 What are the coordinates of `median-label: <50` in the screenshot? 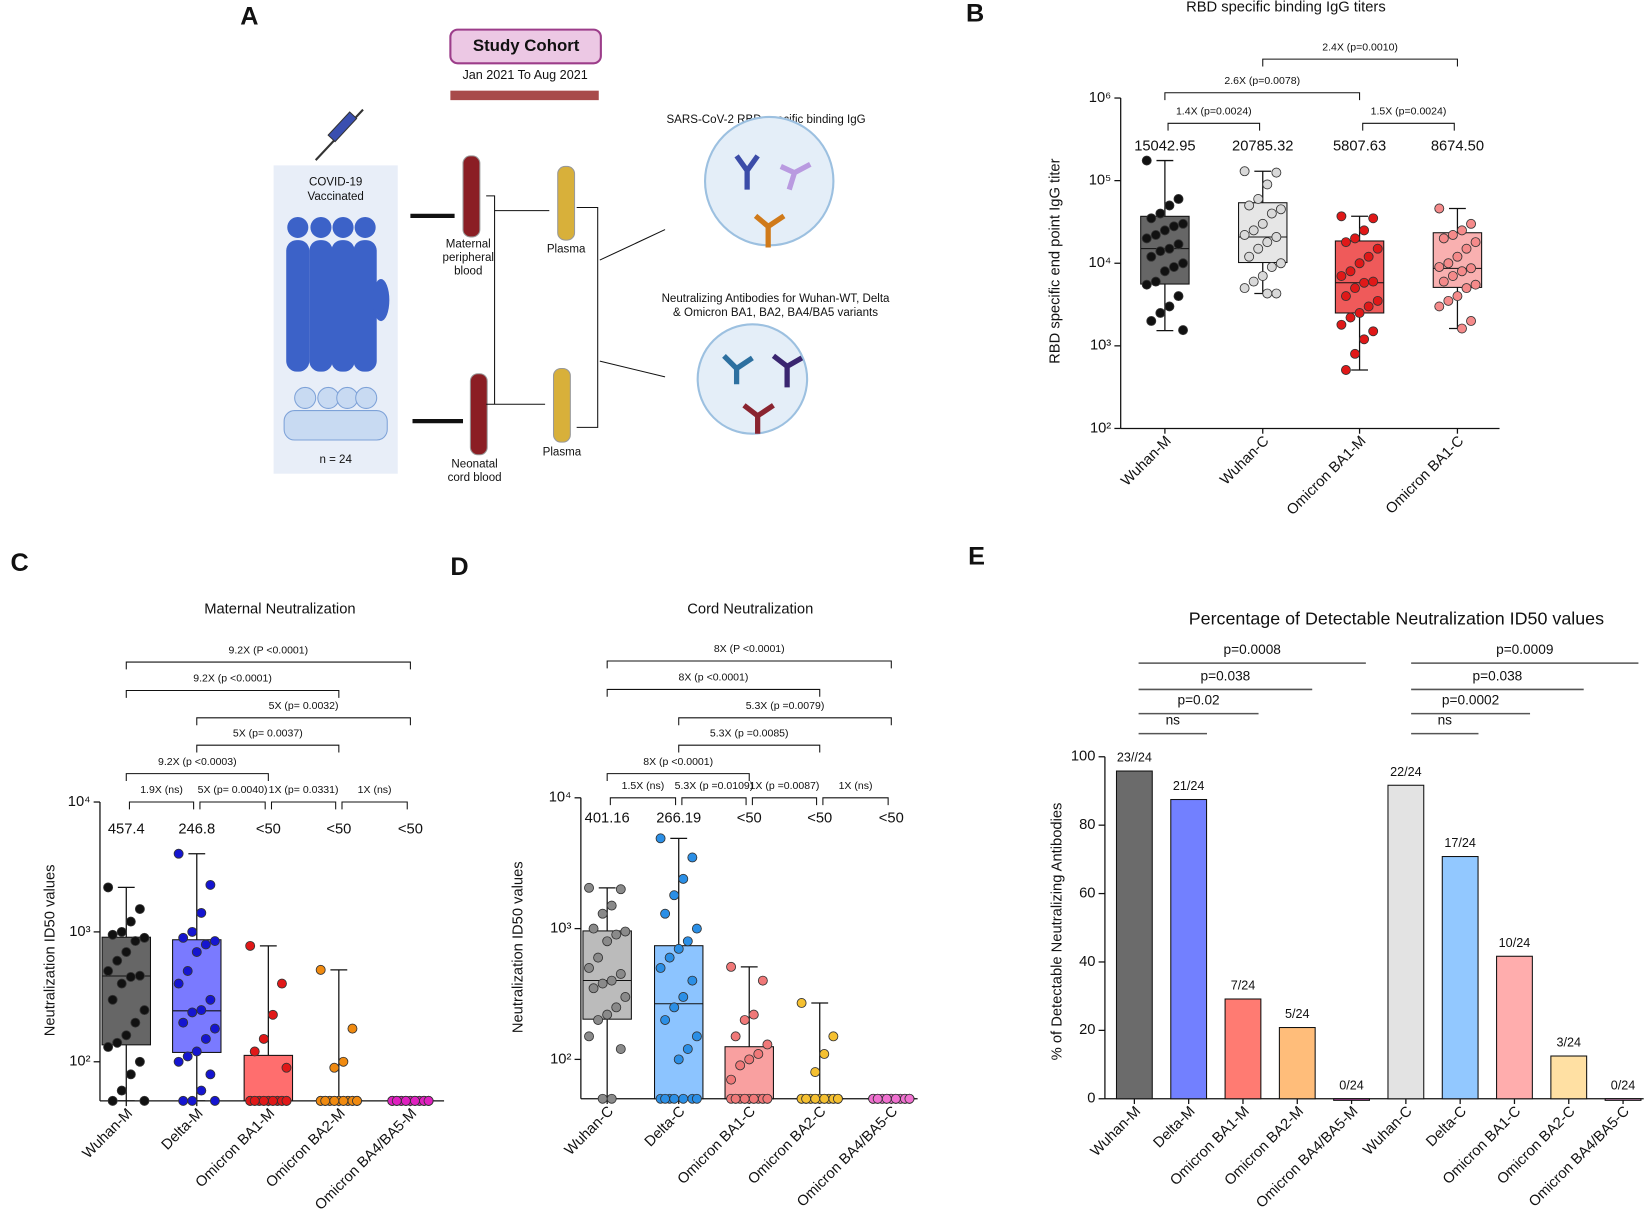 It's located at (749, 819).